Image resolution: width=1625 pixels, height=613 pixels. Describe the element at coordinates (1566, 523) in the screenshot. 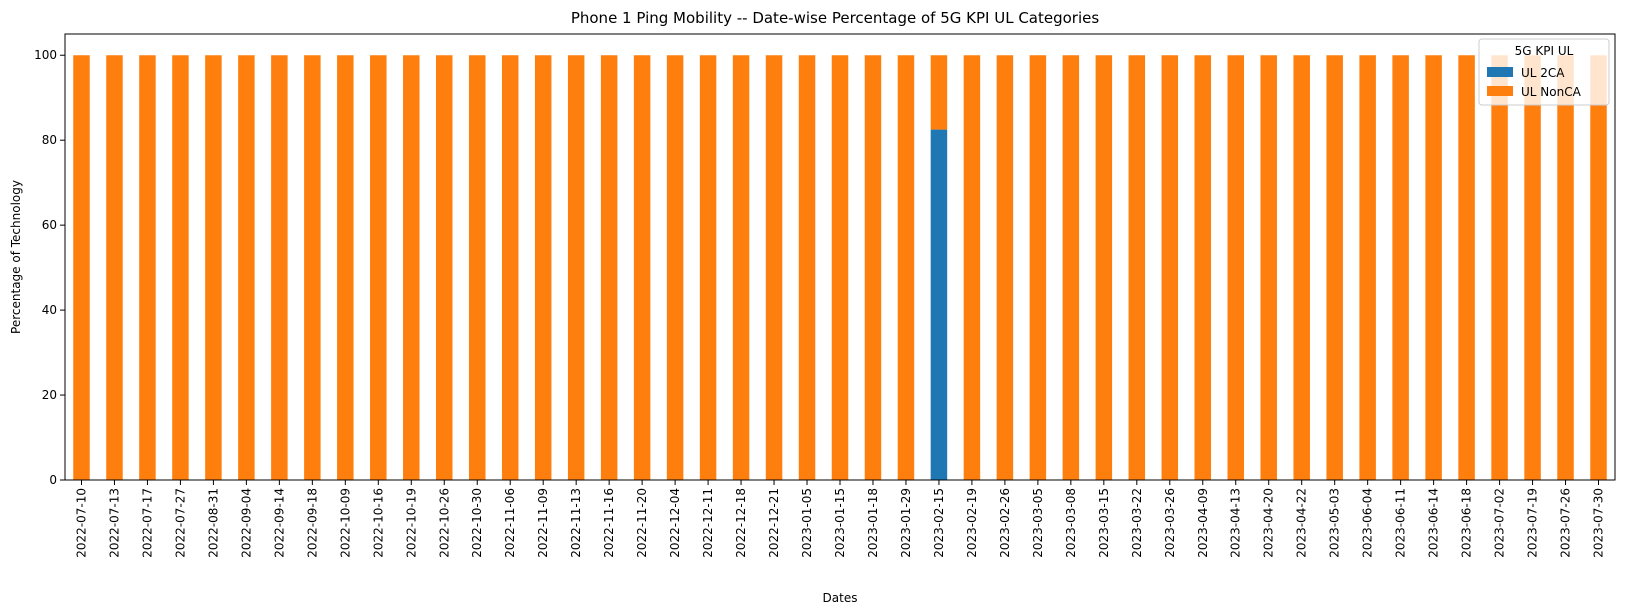

I see `x-tick-label: 2023-07-26` at that location.